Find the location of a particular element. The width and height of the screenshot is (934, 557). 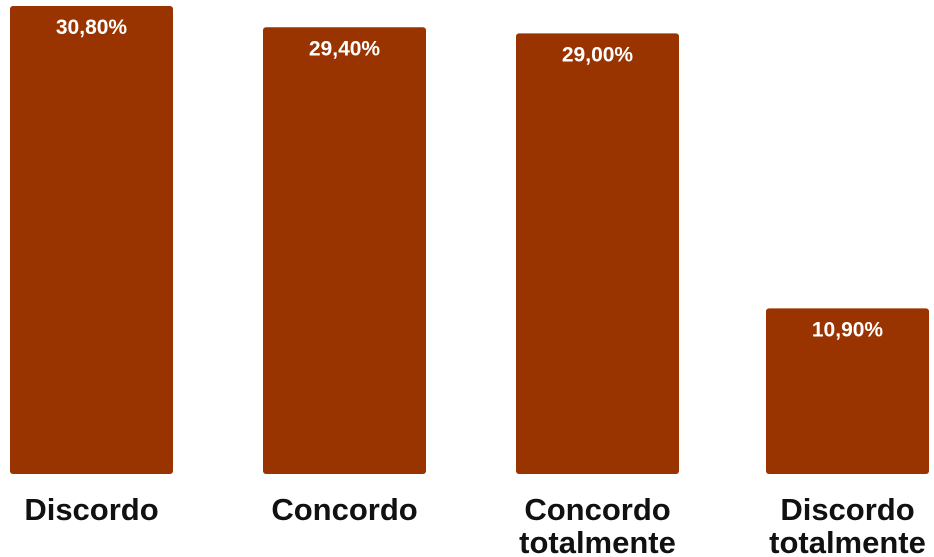

data-label-3: 29,00% is located at coordinates (598, 54).